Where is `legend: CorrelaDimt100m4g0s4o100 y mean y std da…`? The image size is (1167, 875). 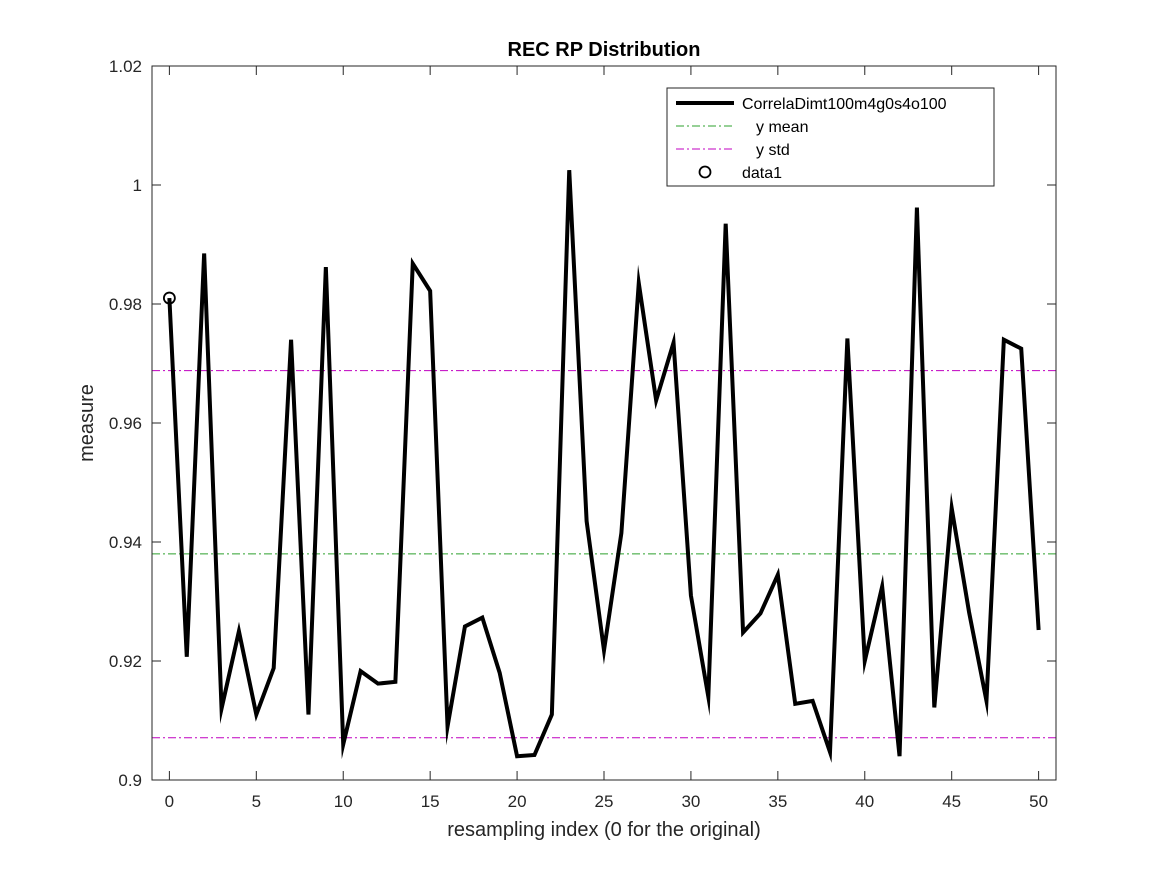 legend: CorrelaDimt100m4g0s4o100 y mean y std da… is located at coordinates (830, 137).